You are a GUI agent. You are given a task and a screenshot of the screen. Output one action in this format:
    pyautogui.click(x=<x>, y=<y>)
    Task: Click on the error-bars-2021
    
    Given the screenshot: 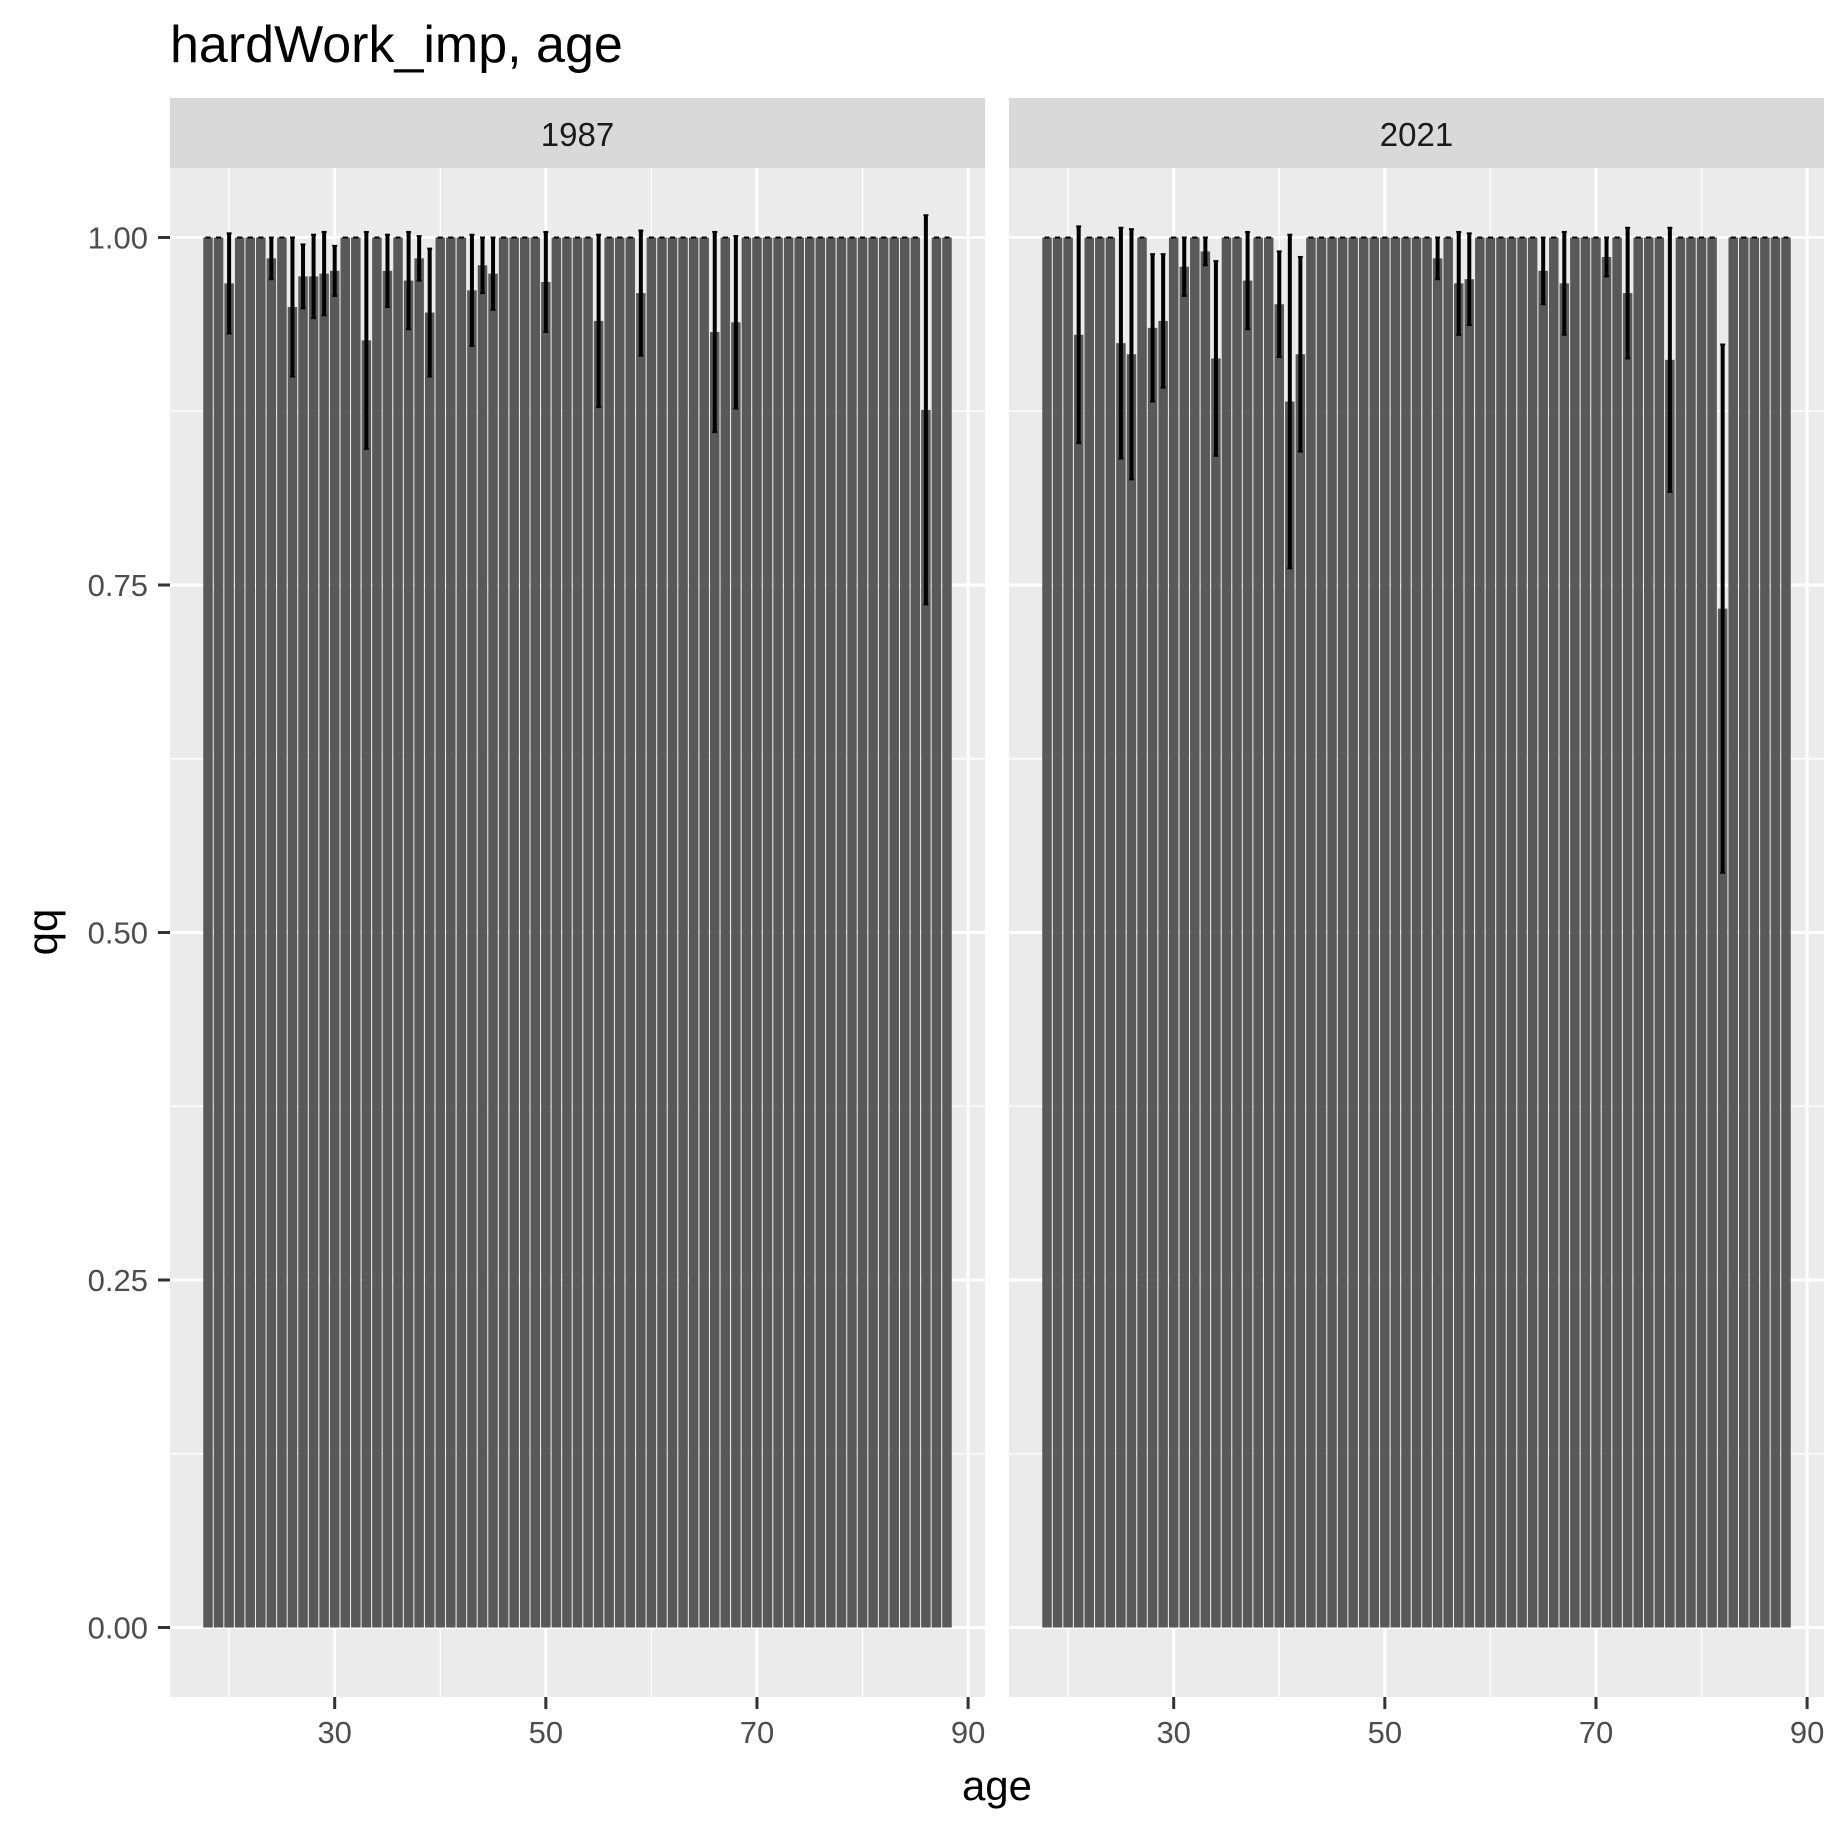 What is the action you would take?
    pyautogui.click(x=1416, y=549)
    